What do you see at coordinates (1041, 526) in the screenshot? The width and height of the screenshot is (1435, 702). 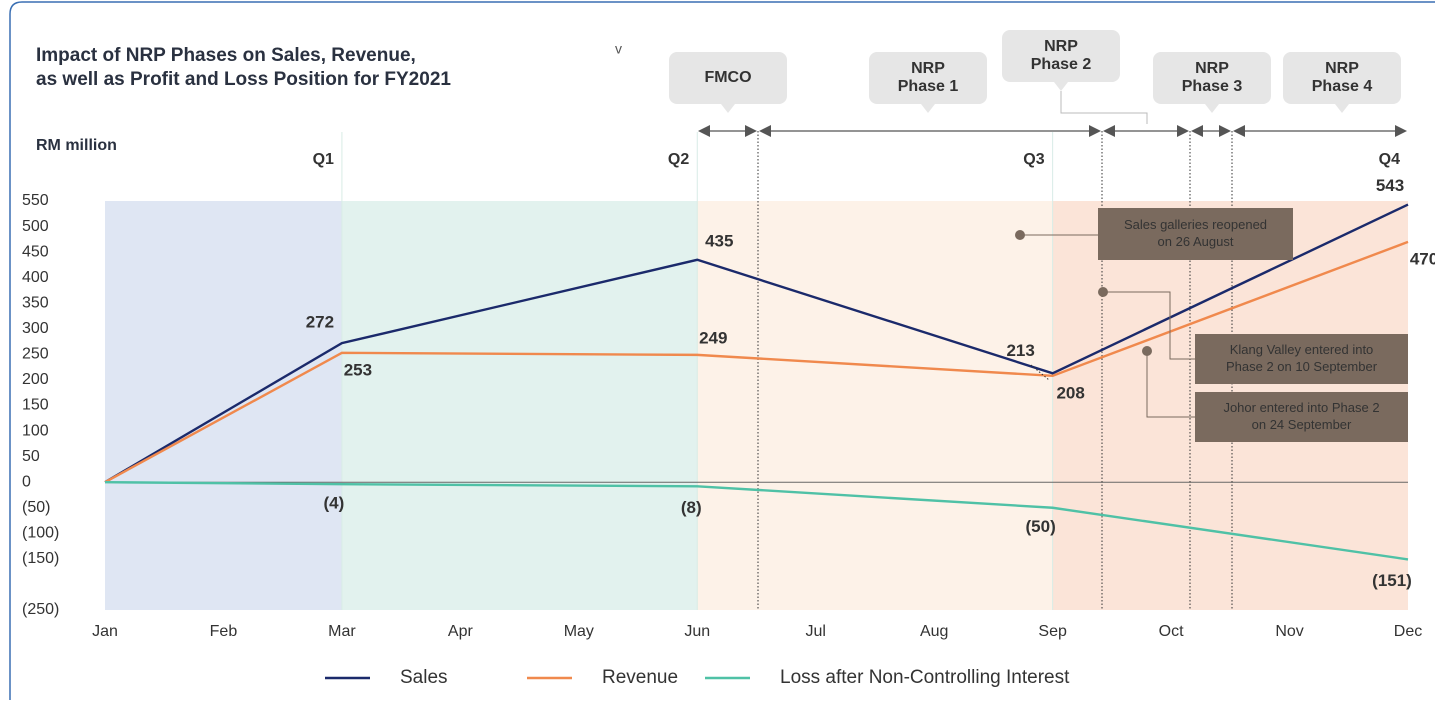 I see `data-label: (50)` at bounding box center [1041, 526].